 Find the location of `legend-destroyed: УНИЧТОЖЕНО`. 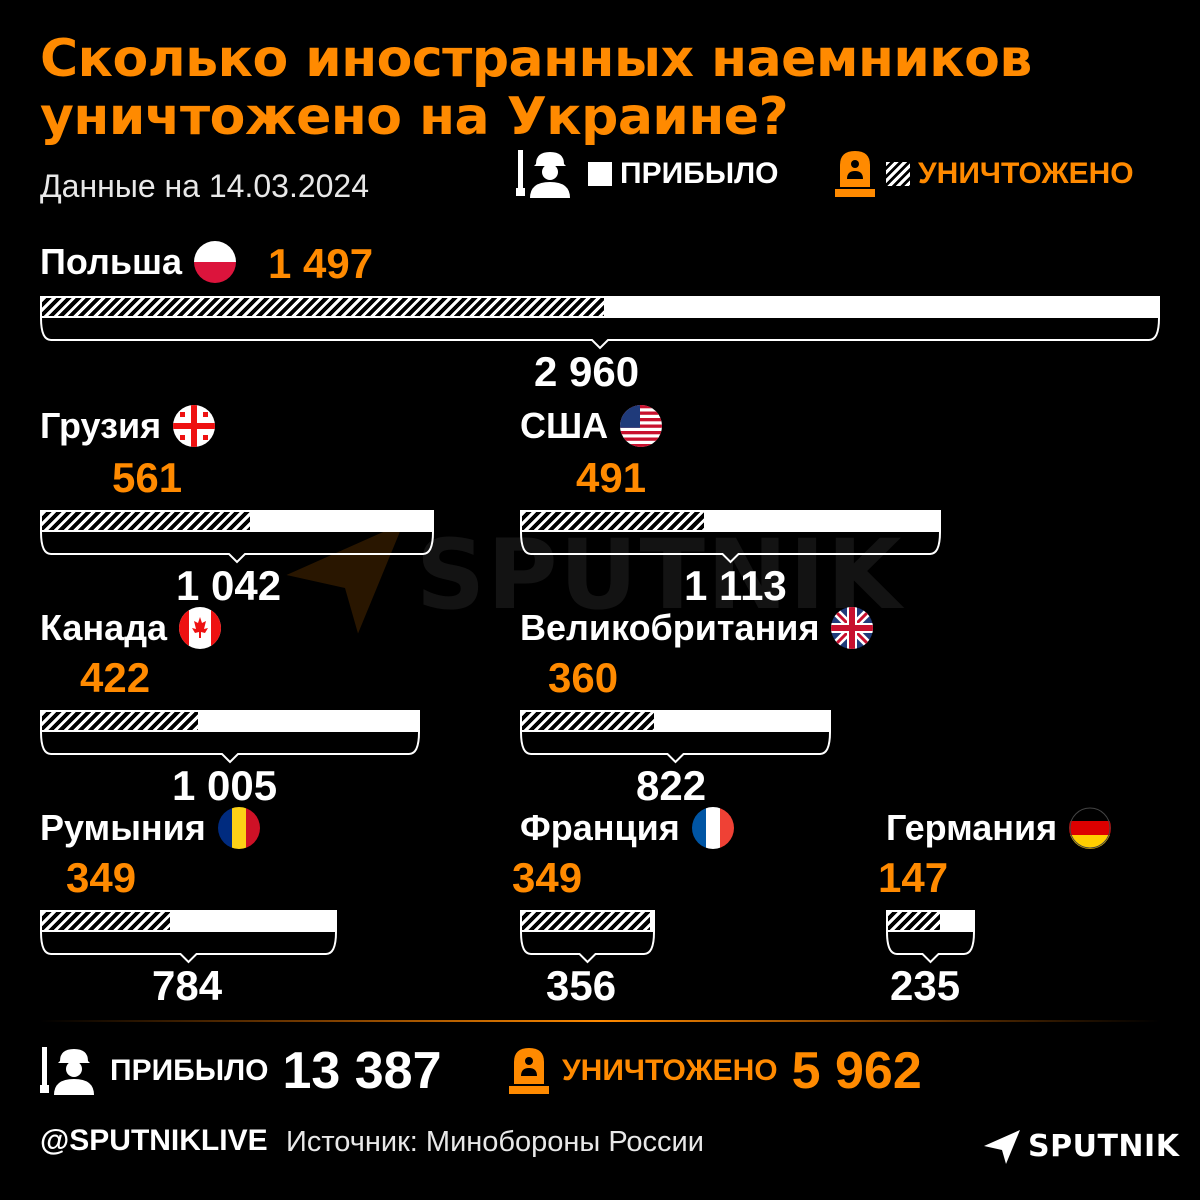

legend-destroyed: УНИЧТОЖЕНО is located at coordinates (984, 174).